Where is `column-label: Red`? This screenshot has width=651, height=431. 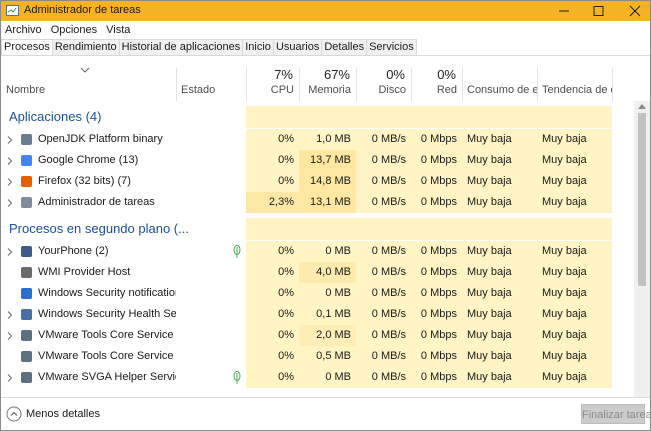
column-label: Red is located at coordinates (446, 90).